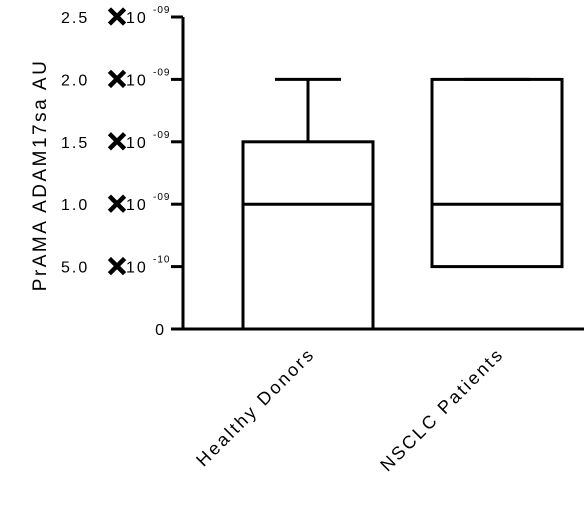 This screenshot has height=521, width=586. What do you see at coordinates (75, 268) in the screenshot?
I see `y-tick-mantissa: 5.0` at bounding box center [75, 268].